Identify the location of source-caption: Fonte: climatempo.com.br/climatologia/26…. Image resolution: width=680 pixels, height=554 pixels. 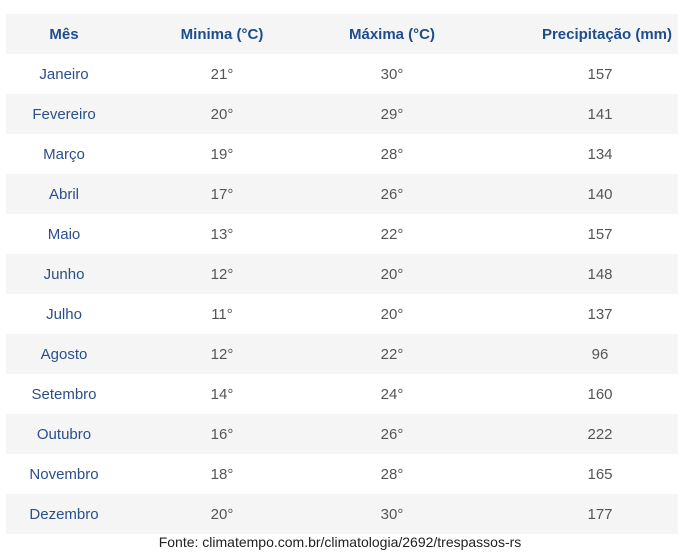
(340, 542).